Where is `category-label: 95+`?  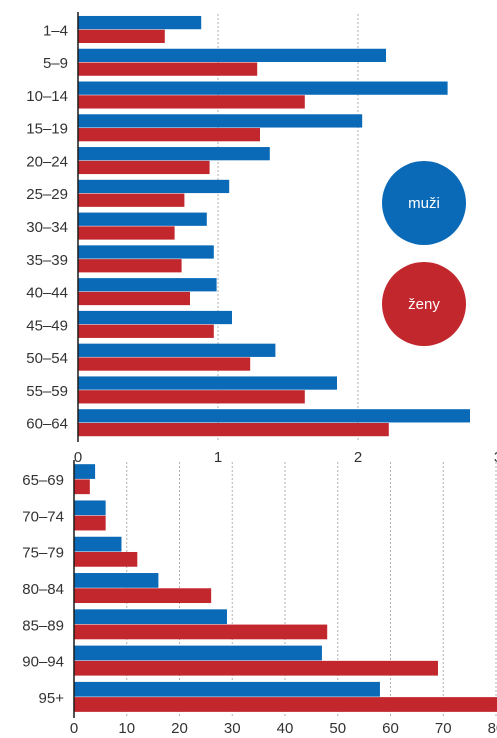
category-label: 95+ is located at coordinates (52, 698).